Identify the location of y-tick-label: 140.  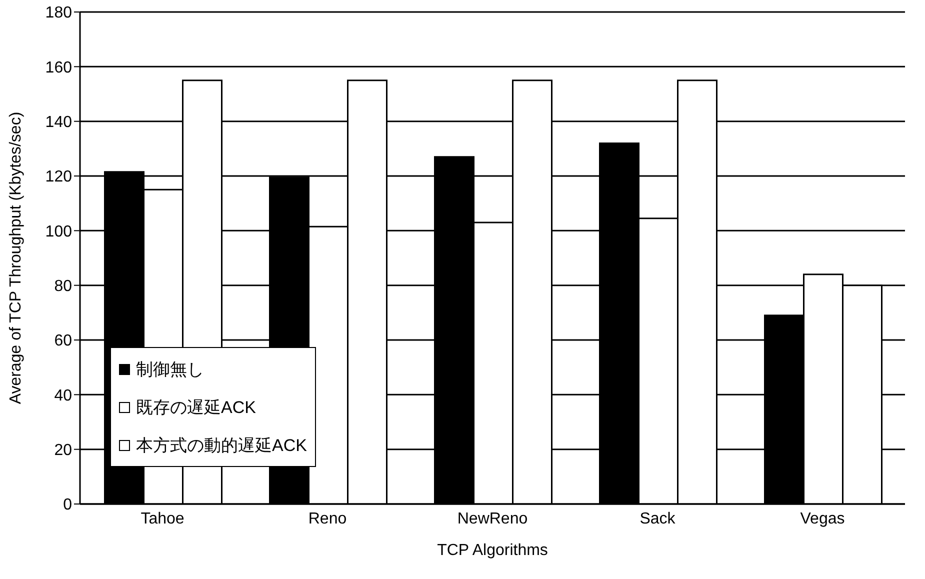
(58, 123).